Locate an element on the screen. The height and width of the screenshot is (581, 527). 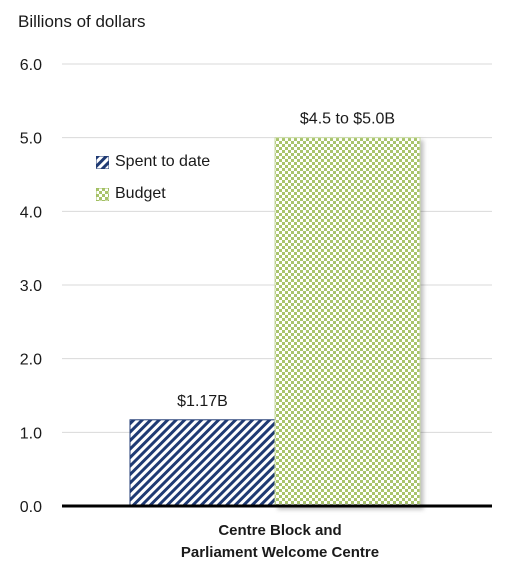
bar-spent-to-date is located at coordinates (202, 463).